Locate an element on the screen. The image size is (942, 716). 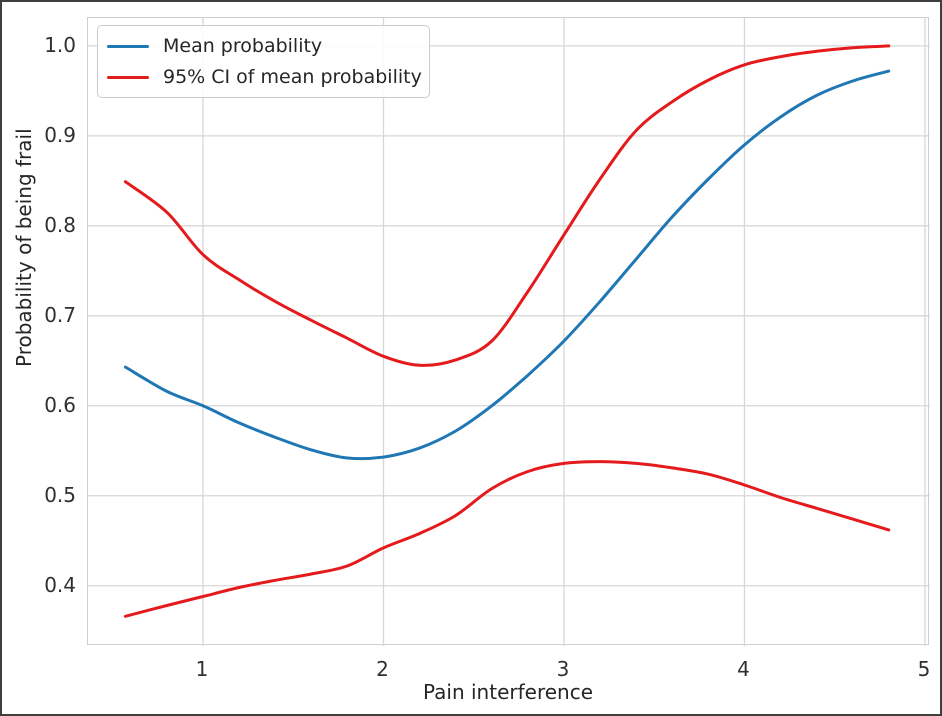
legend-label-mean-probability: Mean probability is located at coordinates (243, 46).